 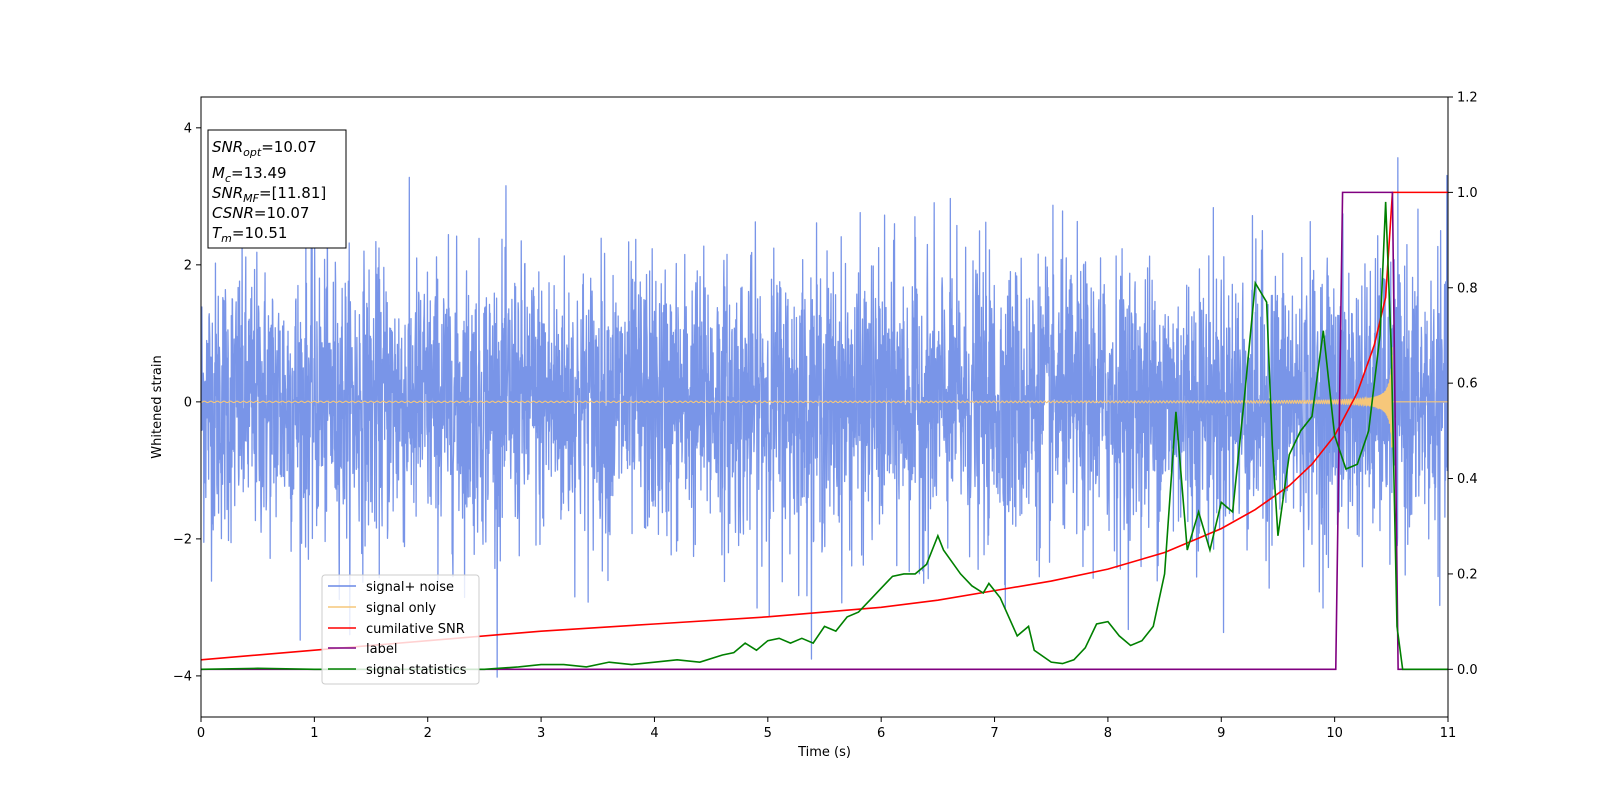 I want to click on y2-tick-label: 1.2, so click(x=1467, y=98).